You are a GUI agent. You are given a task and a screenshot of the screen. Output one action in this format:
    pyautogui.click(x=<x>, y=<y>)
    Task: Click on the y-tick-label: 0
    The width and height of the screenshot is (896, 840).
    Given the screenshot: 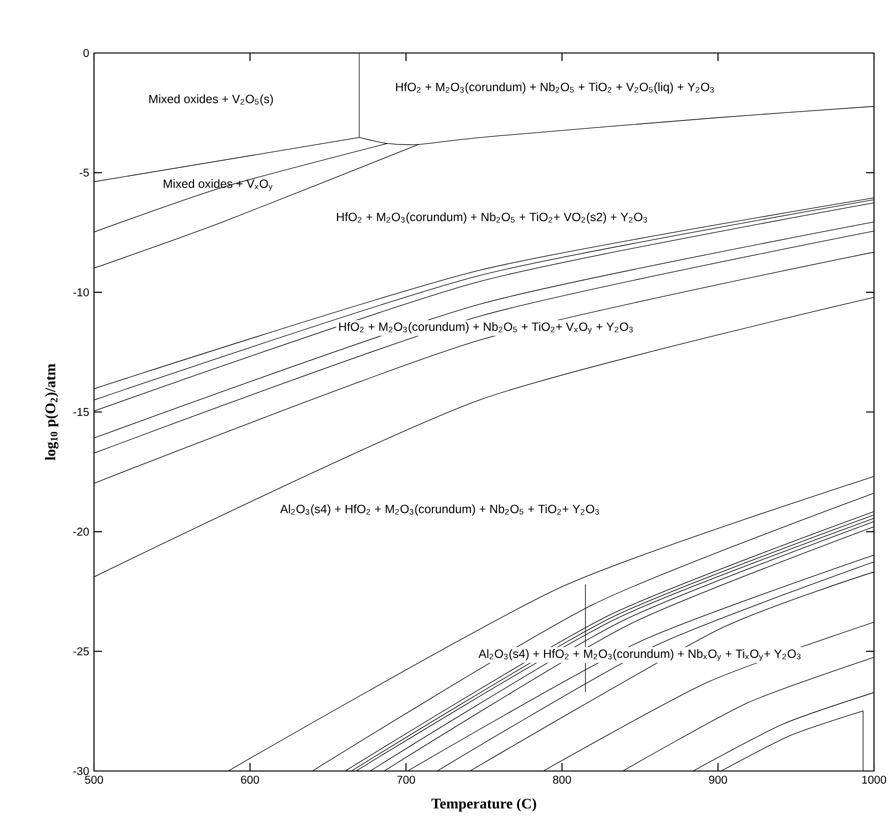 What is the action you would take?
    pyautogui.click(x=86, y=52)
    